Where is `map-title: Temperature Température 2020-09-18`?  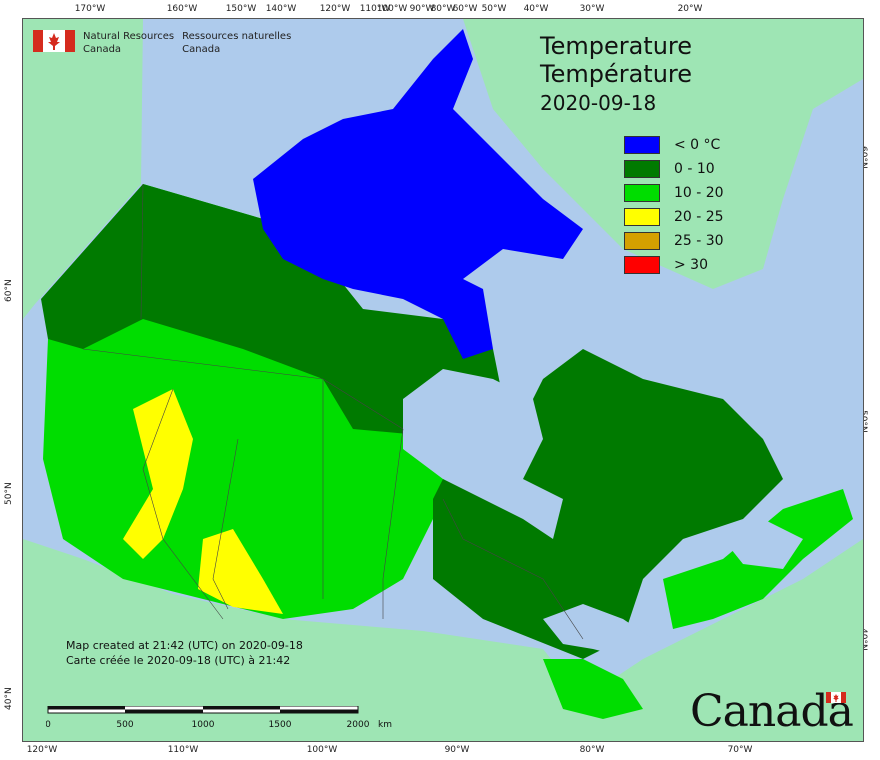 map-title: Temperature Température 2020-09-18 is located at coordinates (616, 74).